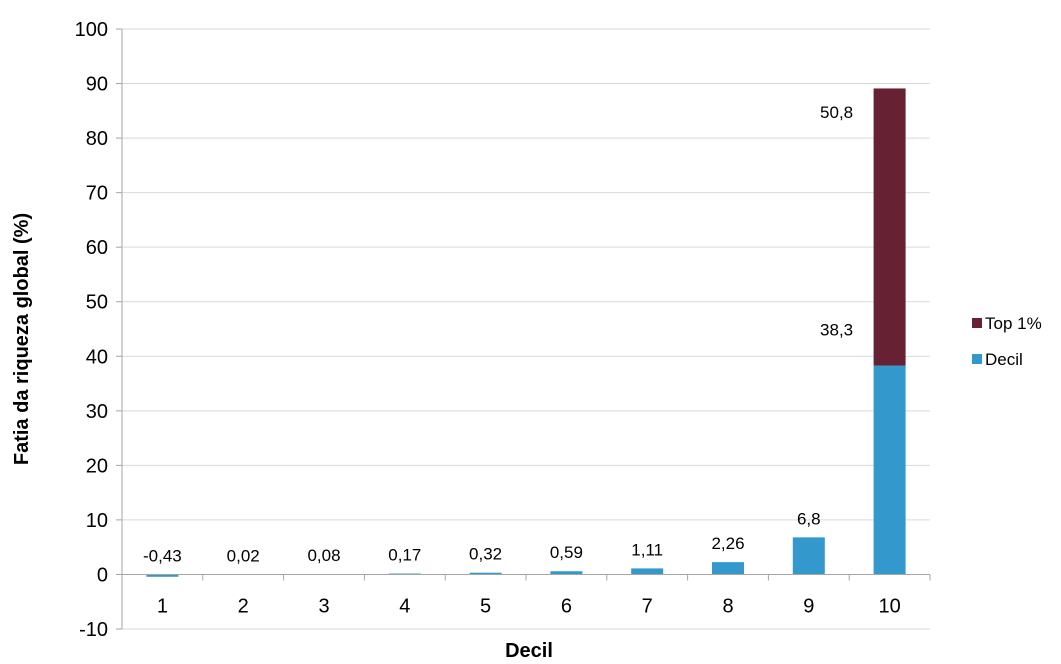 The image size is (1061, 664). I want to click on x-tick-label: 1, so click(162, 606).